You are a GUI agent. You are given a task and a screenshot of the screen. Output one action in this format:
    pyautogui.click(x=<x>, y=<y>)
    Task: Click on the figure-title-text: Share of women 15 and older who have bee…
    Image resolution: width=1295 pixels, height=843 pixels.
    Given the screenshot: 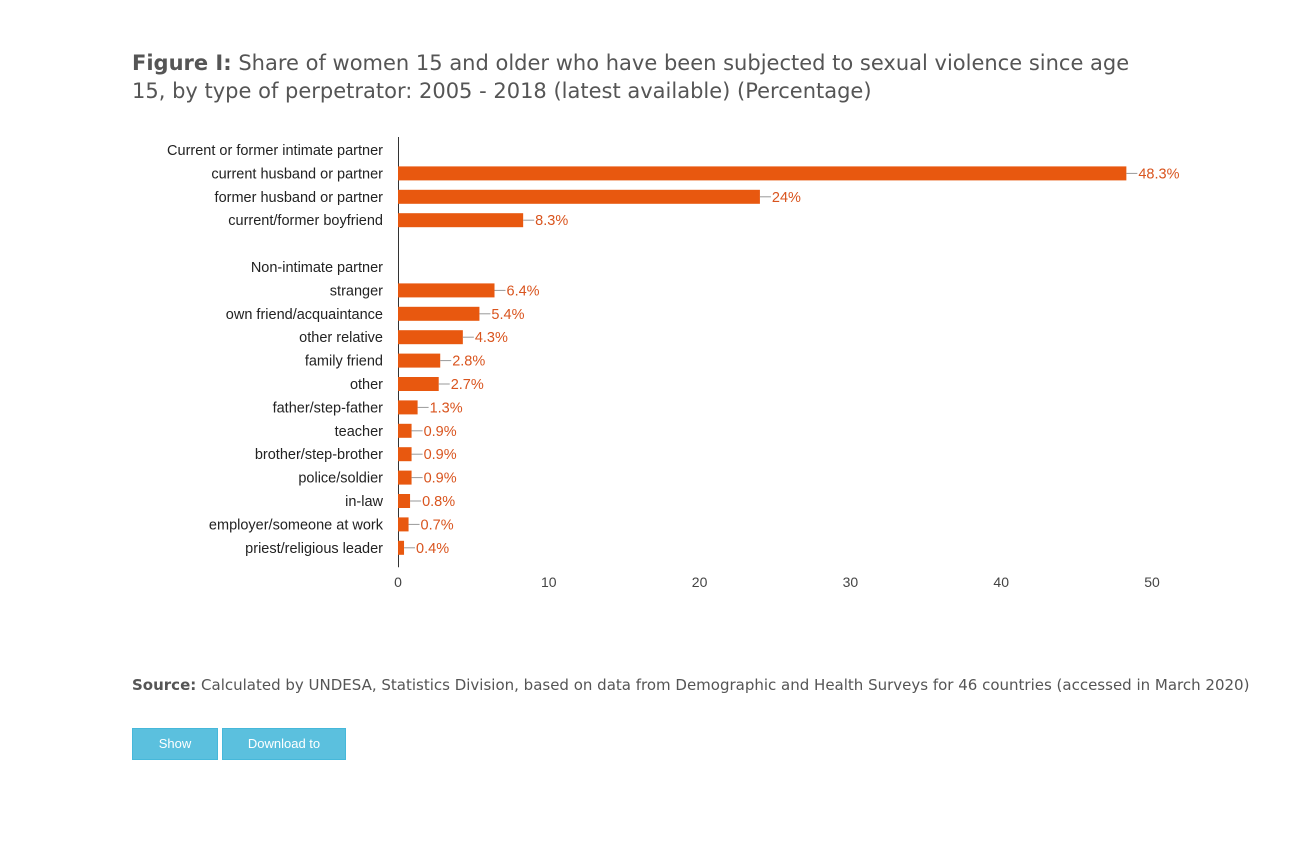 What is the action you would take?
    pyautogui.click(x=631, y=77)
    